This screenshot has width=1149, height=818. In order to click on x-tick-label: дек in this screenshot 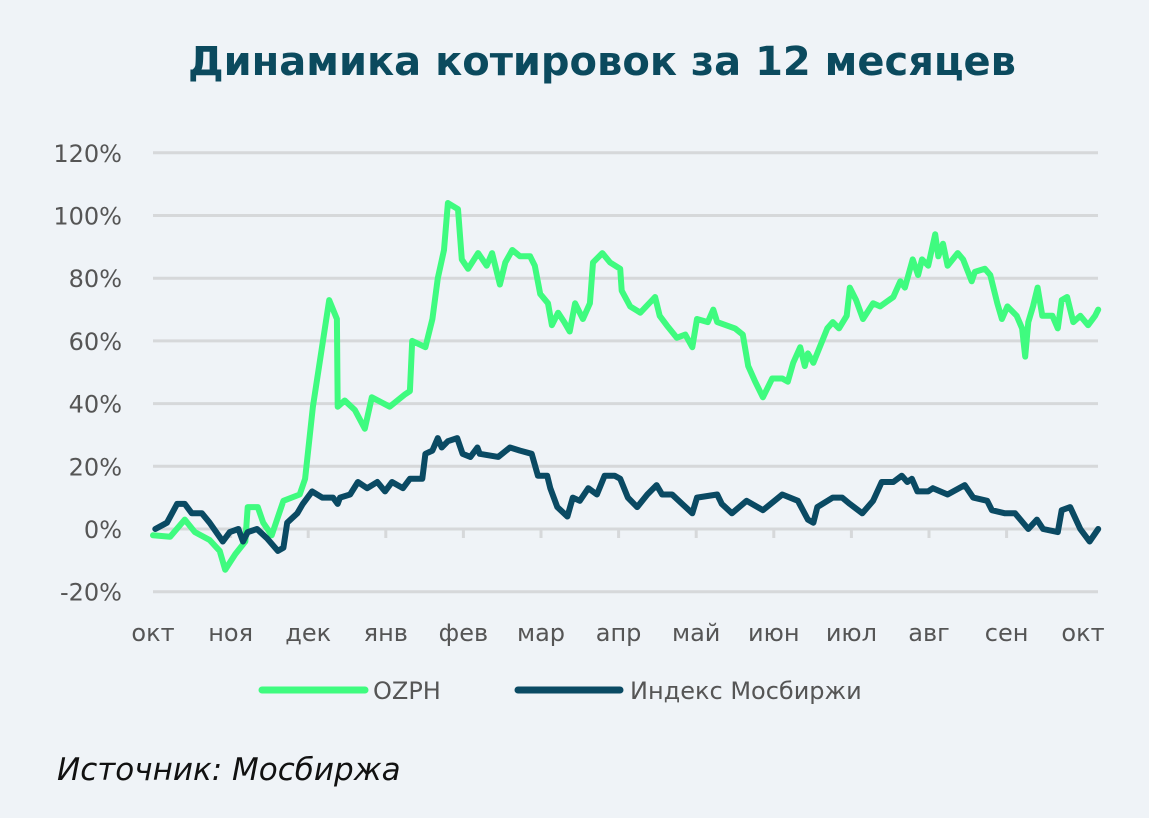, I will do `click(308, 633)`.